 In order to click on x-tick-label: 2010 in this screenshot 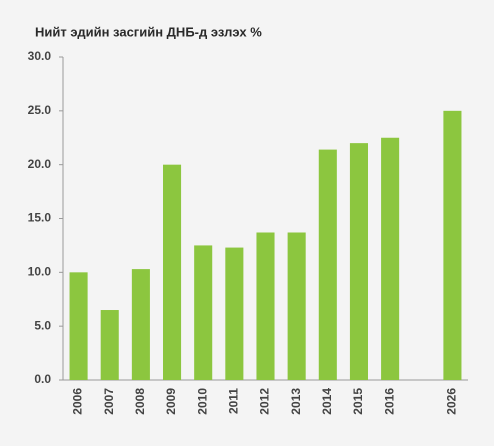, I will do `click(202, 401)`.